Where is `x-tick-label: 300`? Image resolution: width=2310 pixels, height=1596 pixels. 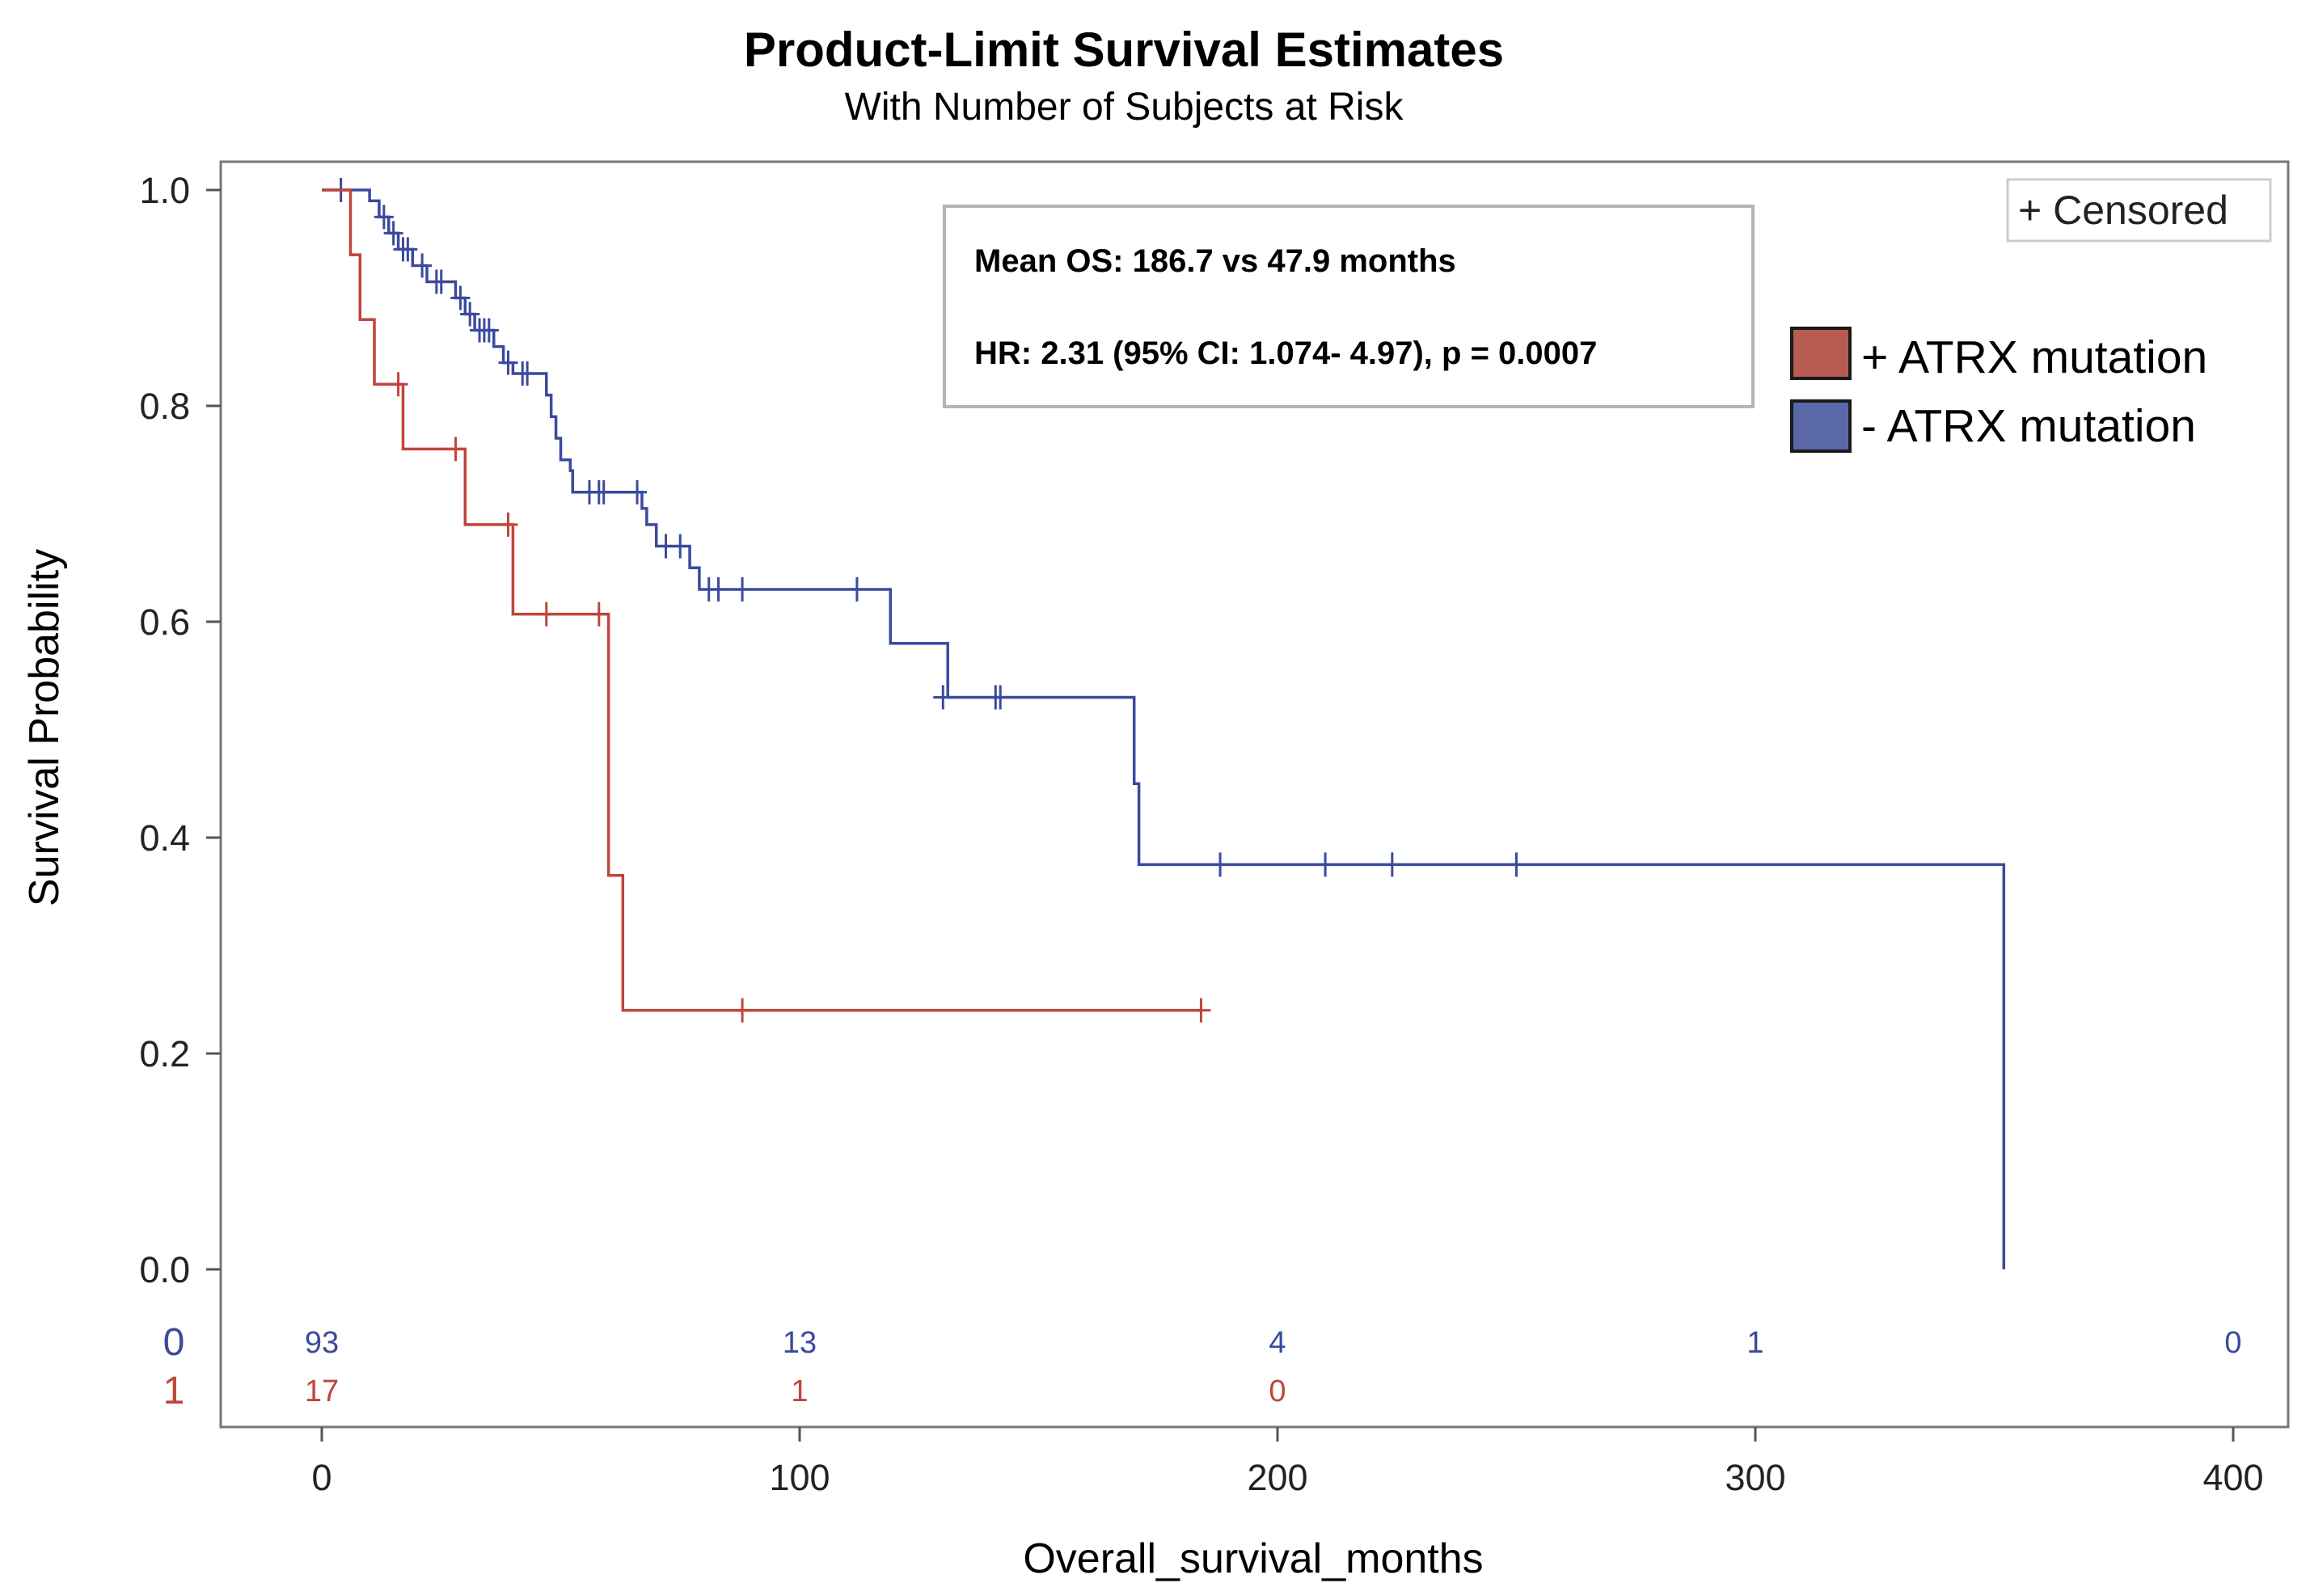
x-tick-label: 300 is located at coordinates (1755, 1477).